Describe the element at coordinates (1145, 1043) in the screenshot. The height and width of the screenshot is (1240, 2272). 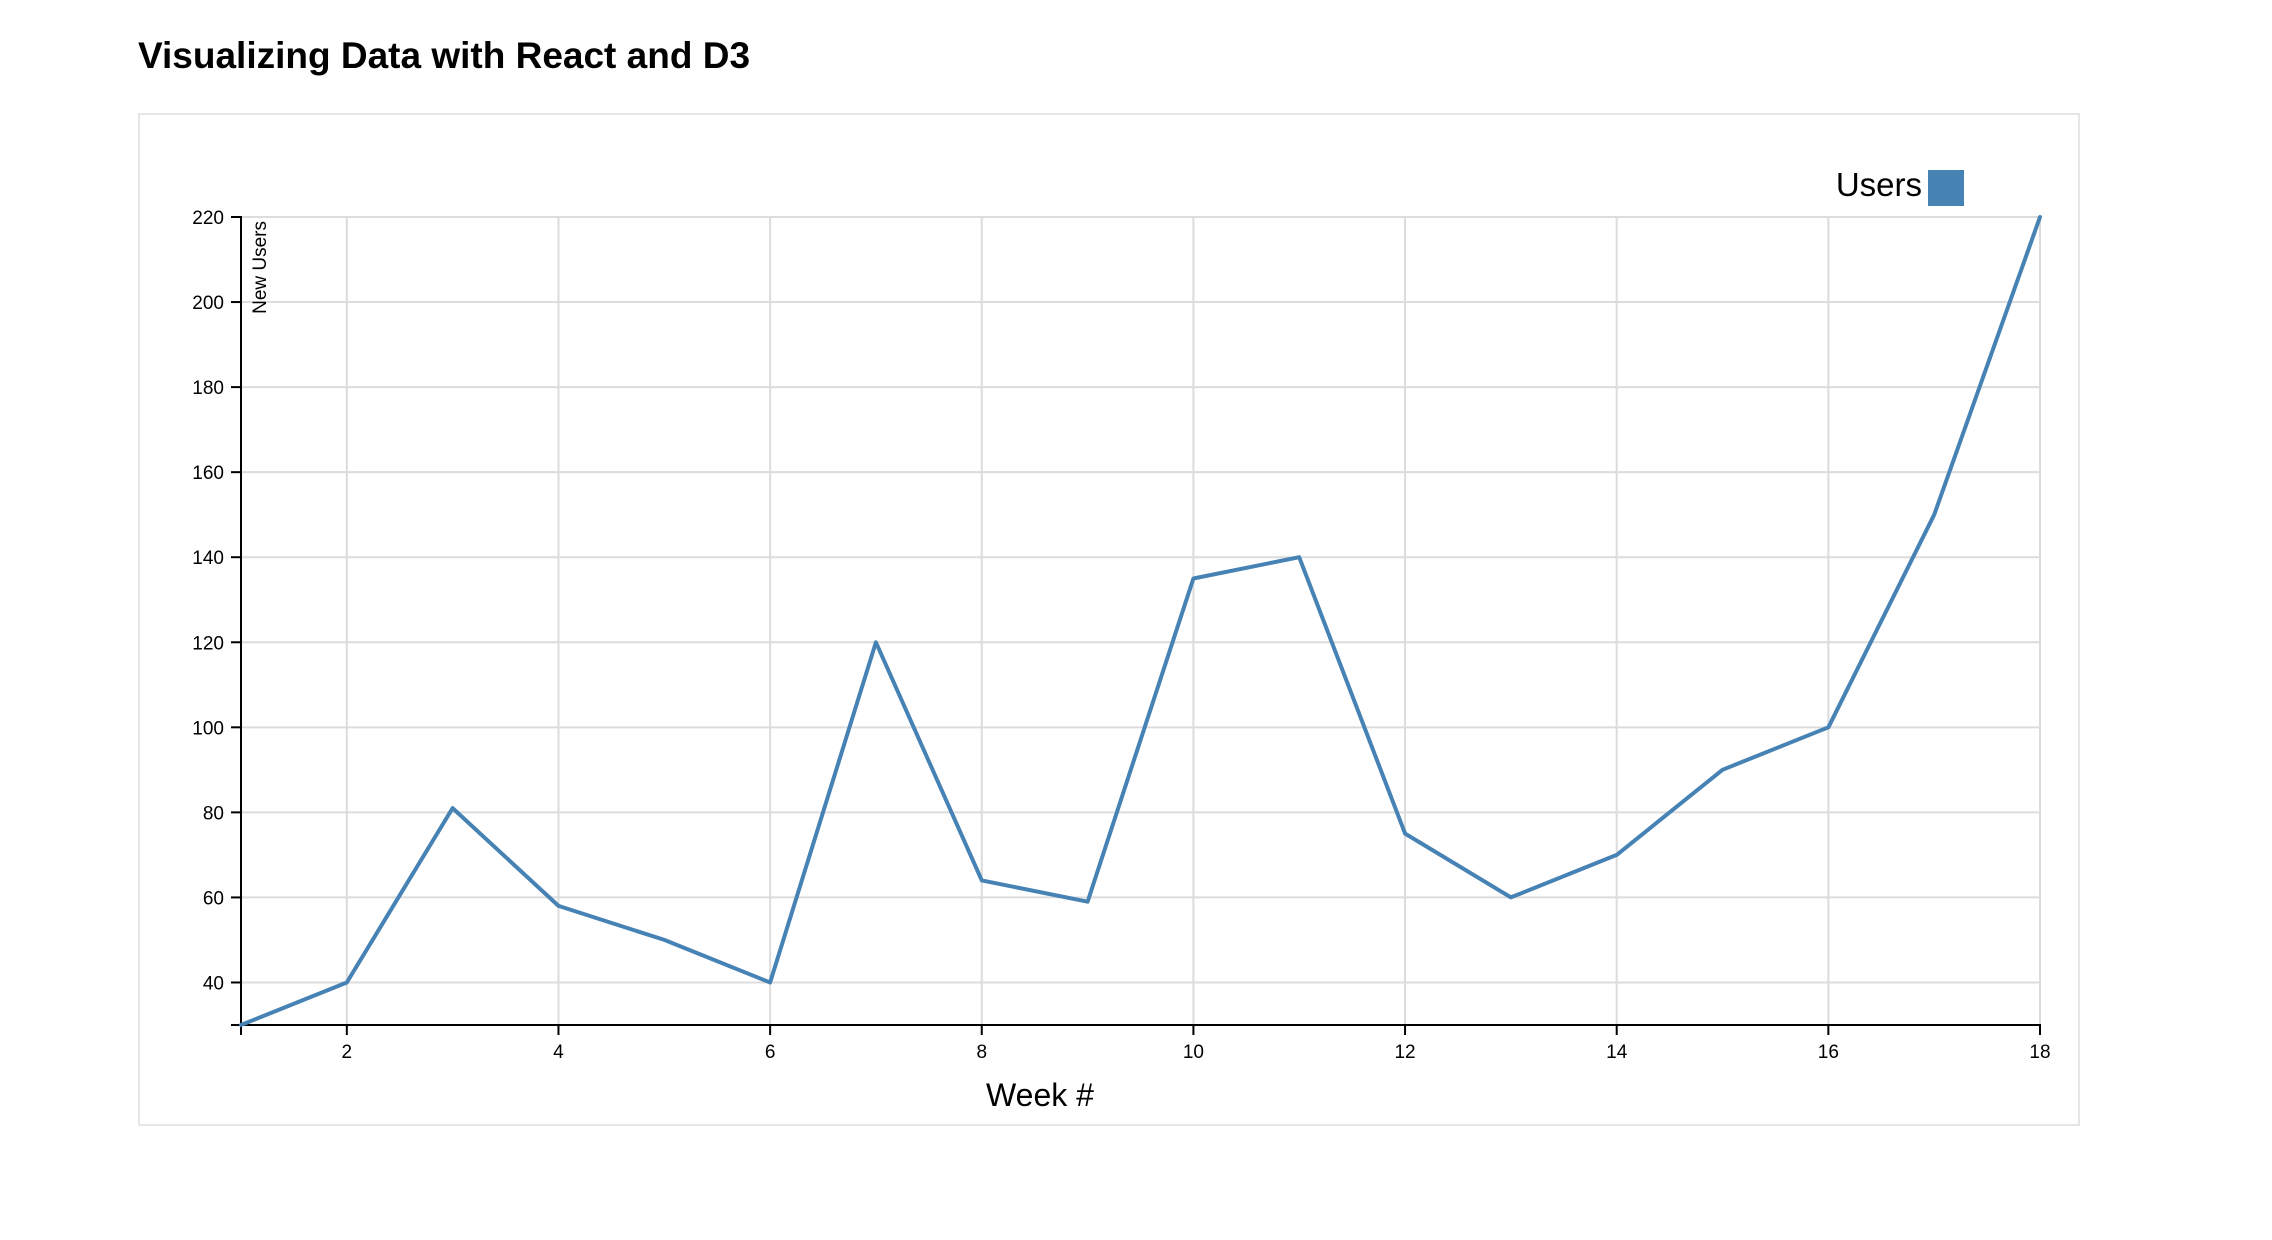
I see `x-axis: 2 4 6 8 10 12 14 16 18` at that location.